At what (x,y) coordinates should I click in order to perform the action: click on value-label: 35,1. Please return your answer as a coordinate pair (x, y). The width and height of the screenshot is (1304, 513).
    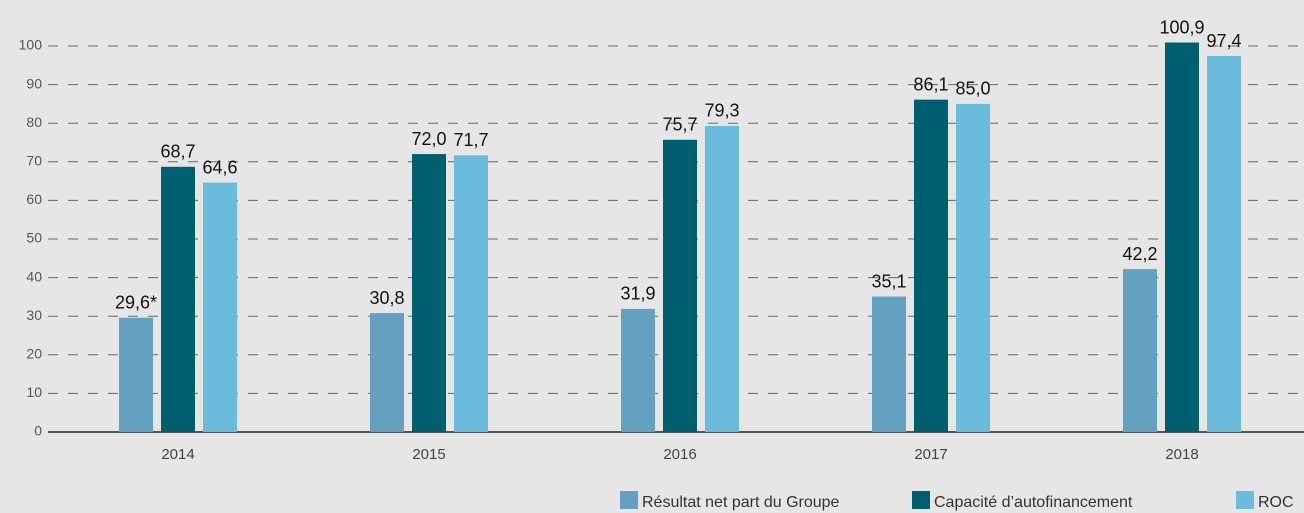
    Looking at the image, I should click on (888, 281).